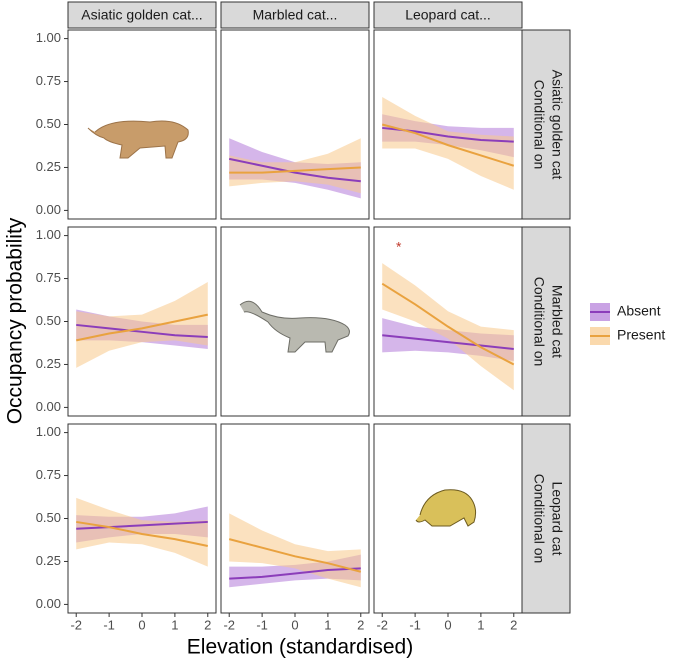 The image size is (680, 663). Describe the element at coordinates (557, 125) in the screenshot. I see `row-strip-label: Asiatic golden cat` at that location.